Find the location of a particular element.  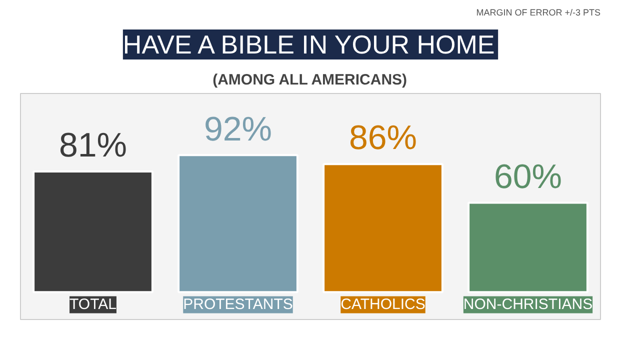

data-label: 86% is located at coordinates (383, 138).